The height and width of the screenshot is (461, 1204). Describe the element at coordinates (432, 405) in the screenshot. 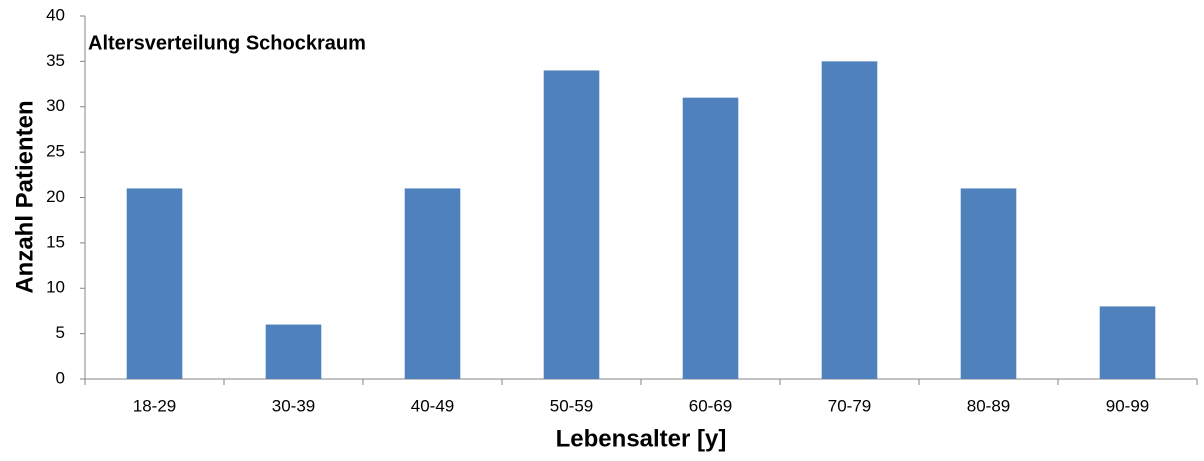

I see `x-tick-label: 40-49` at that location.